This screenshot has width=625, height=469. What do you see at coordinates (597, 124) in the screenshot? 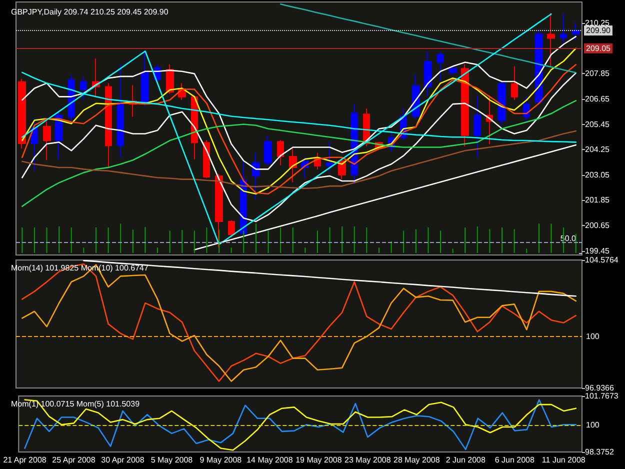
I see `y-tick-label: 205.45` at bounding box center [597, 124].